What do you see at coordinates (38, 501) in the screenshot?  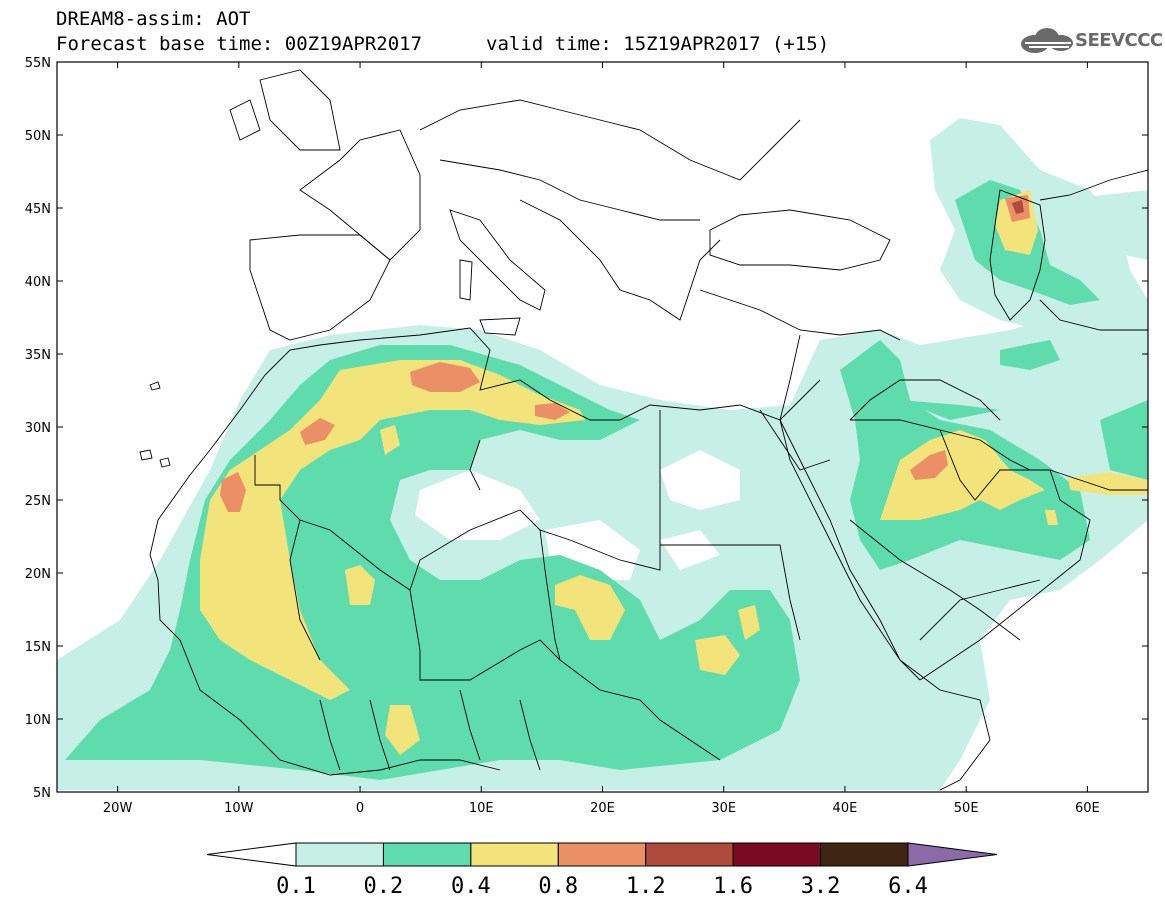 I see `lat-tick-label: 25N` at bounding box center [38, 501].